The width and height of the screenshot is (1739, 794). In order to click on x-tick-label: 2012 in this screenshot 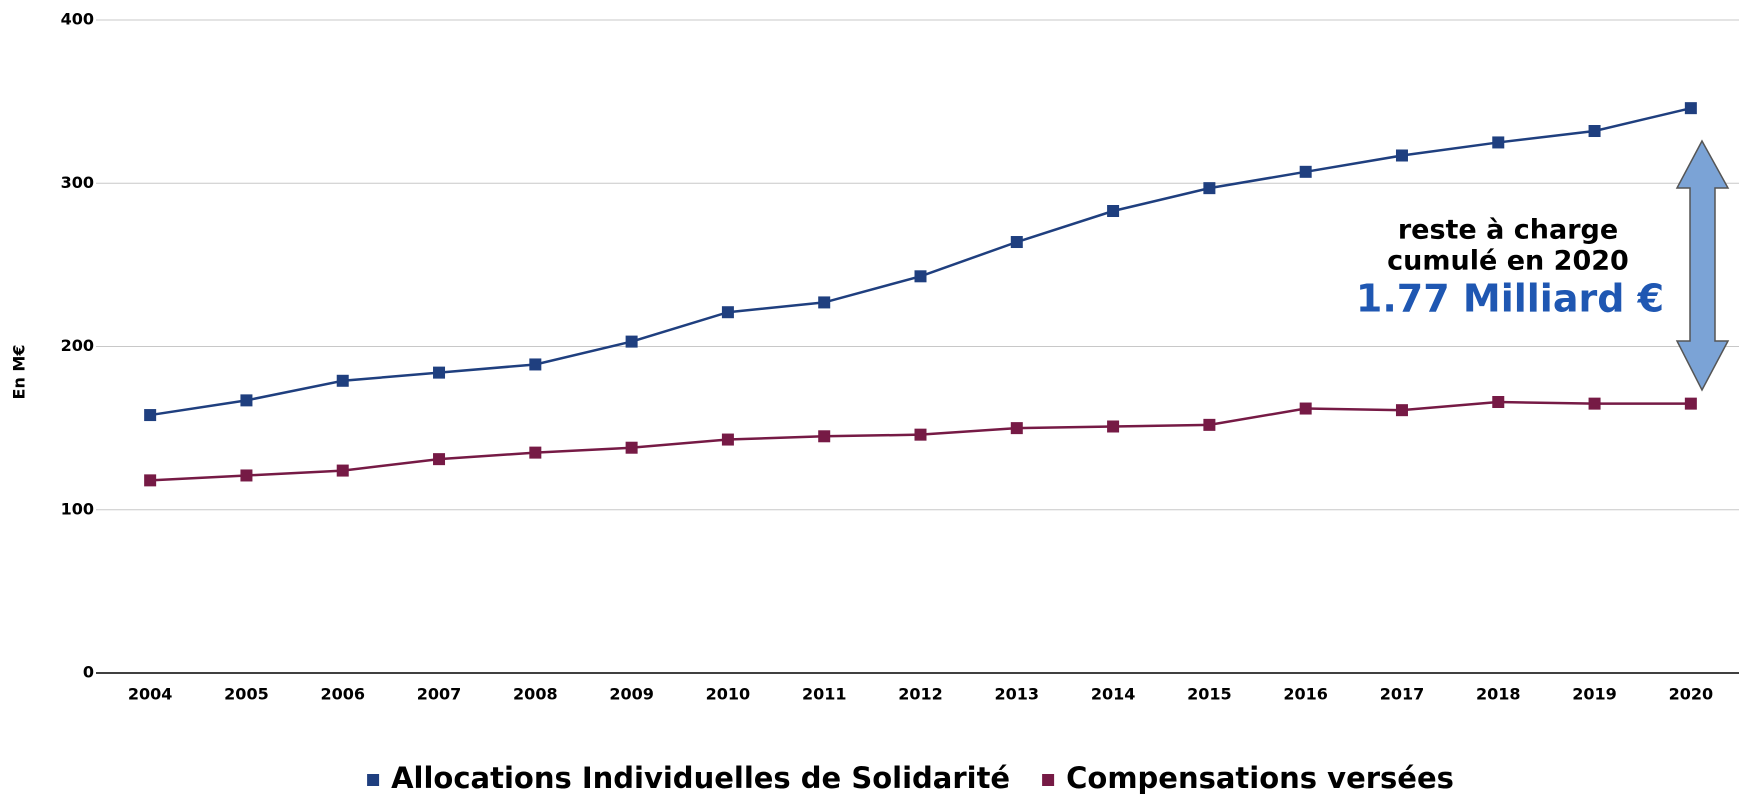, I will do `click(920, 694)`.